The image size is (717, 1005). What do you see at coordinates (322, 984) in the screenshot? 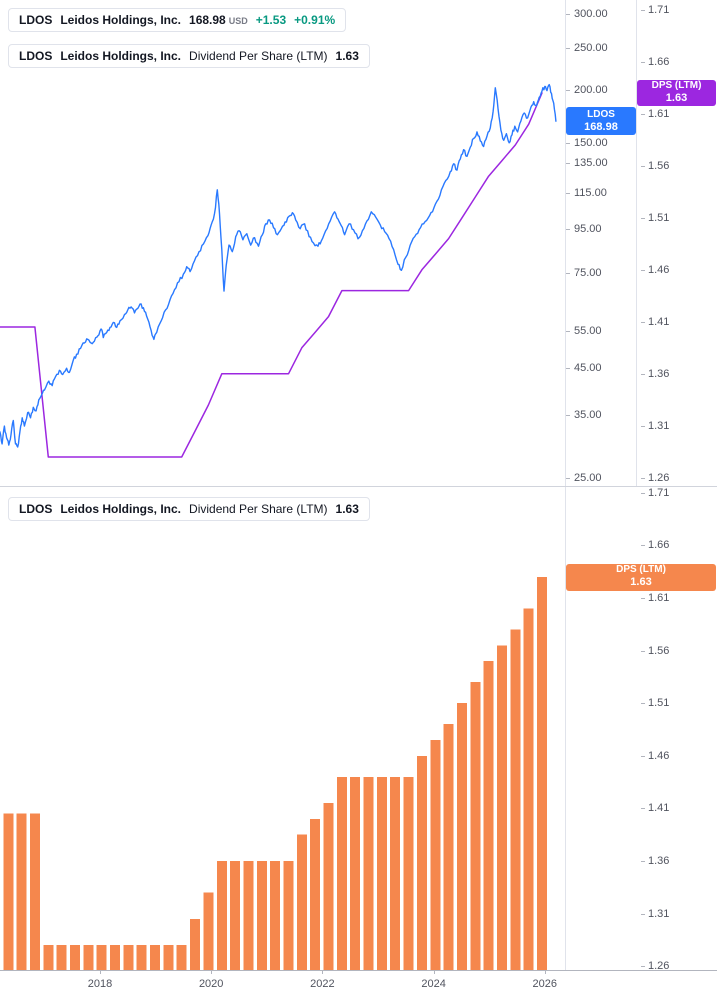
I see `year-label: 2022` at bounding box center [322, 984].